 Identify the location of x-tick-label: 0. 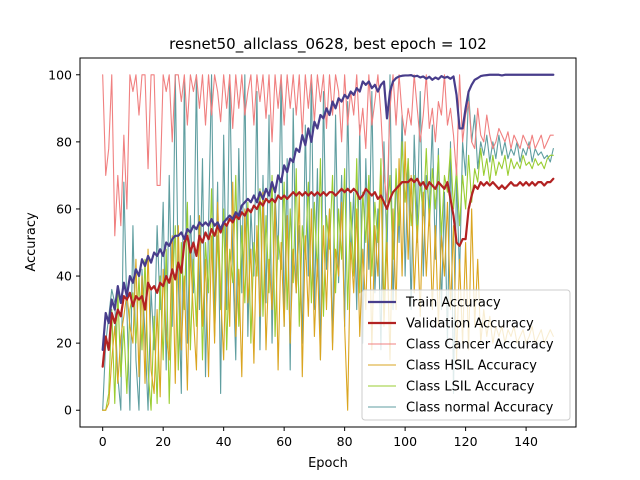
(103, 441).